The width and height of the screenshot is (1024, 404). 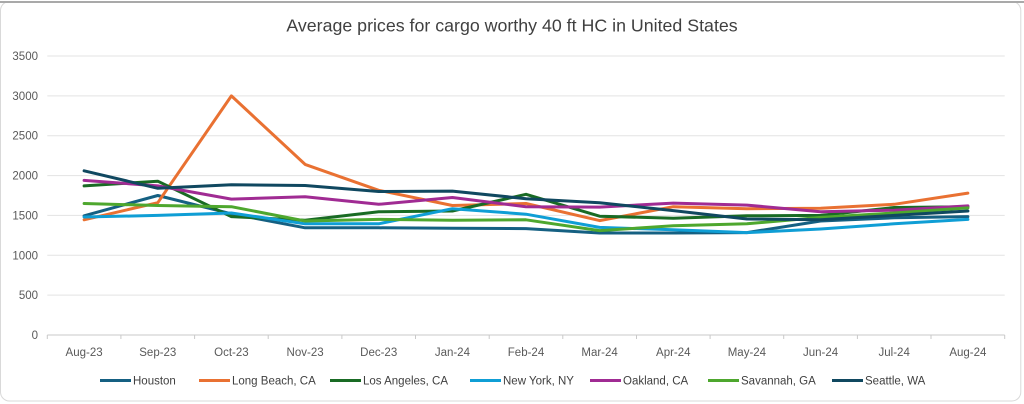 What do you see at coordinates (405, 382) in the screenshot?
I see `svg-text: Los Angeles, CA` at bounding box center [405, 382].